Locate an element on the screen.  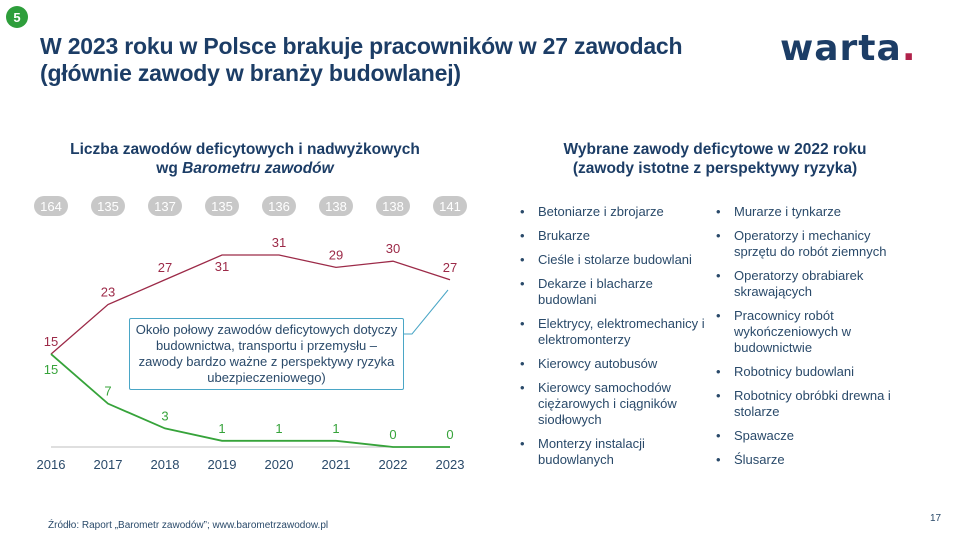
title-line-2: (głównie zawody w branży budowlanej) is located at coordinates (250, 73).